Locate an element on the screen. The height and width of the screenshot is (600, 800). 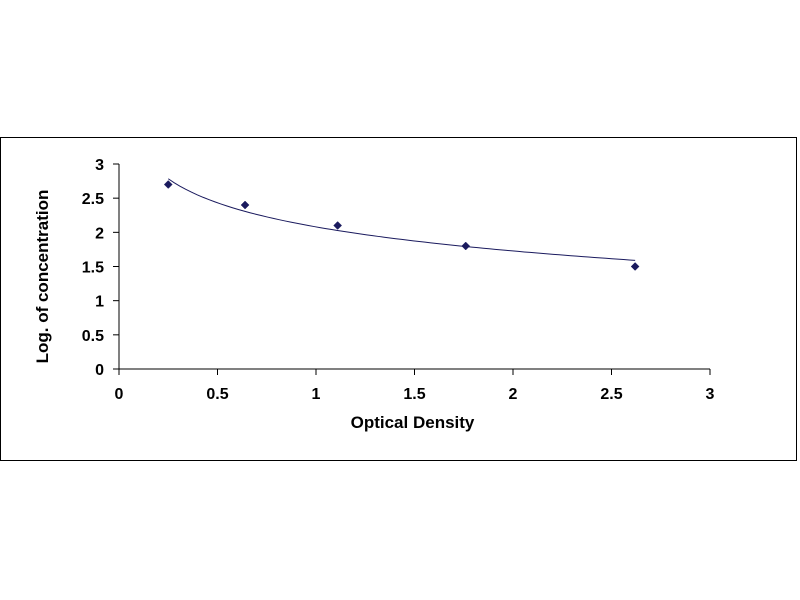
y-tick-label: 0 is located at coordinates (99, 370).